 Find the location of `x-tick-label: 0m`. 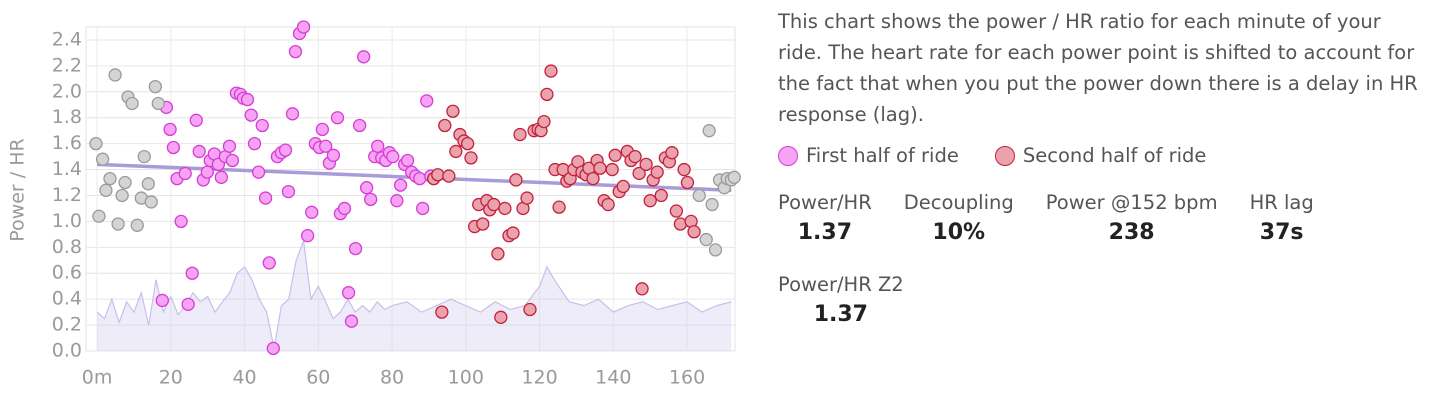

x-tick-label: 0m is located at coordinates (97, 378).